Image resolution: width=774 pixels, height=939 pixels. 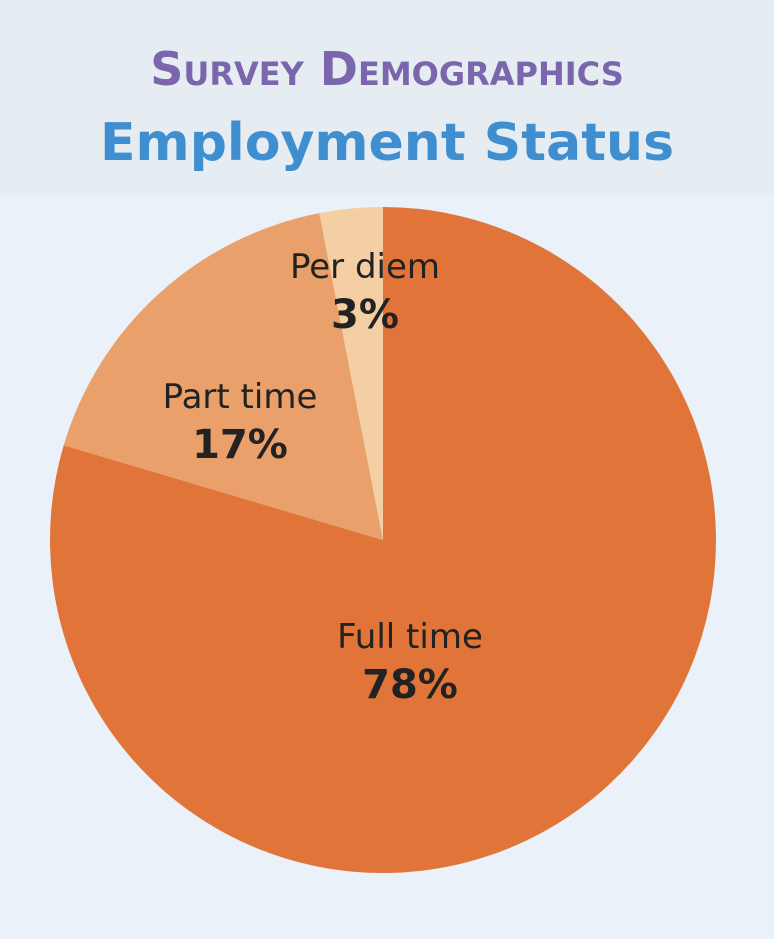 What do you see at coordinates (240, 397) in the screenshot?
I see `slice-label: Part time` at bounding box center [240, 397].